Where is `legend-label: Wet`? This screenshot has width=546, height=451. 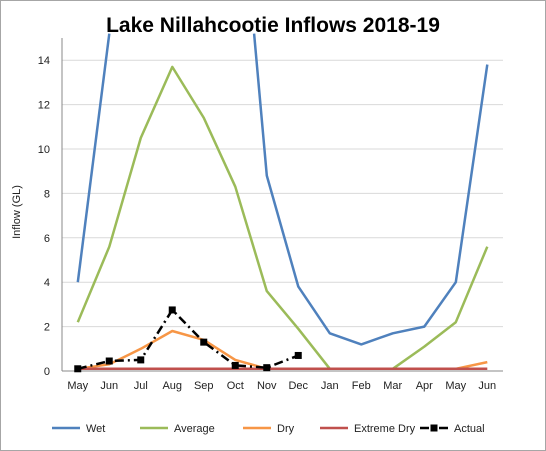 legend-label: Wet is located at coordinates (95, 429).